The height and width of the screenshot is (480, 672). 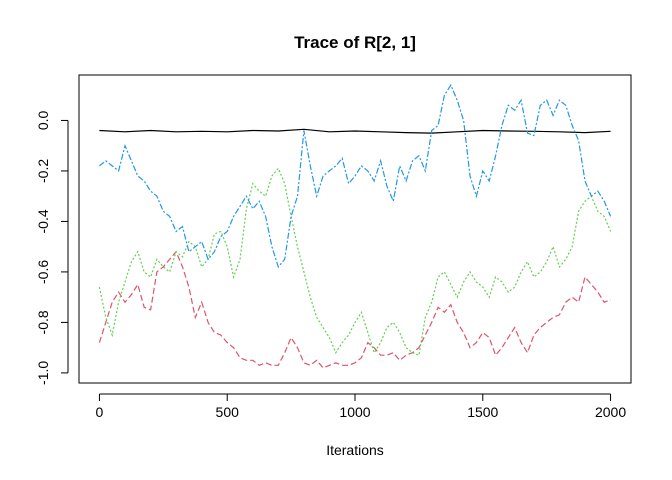 What do you see at coordinates (354, 412) in the screenshot?
I see `x-tick-label: 1000` at bounding box center [354, 412].